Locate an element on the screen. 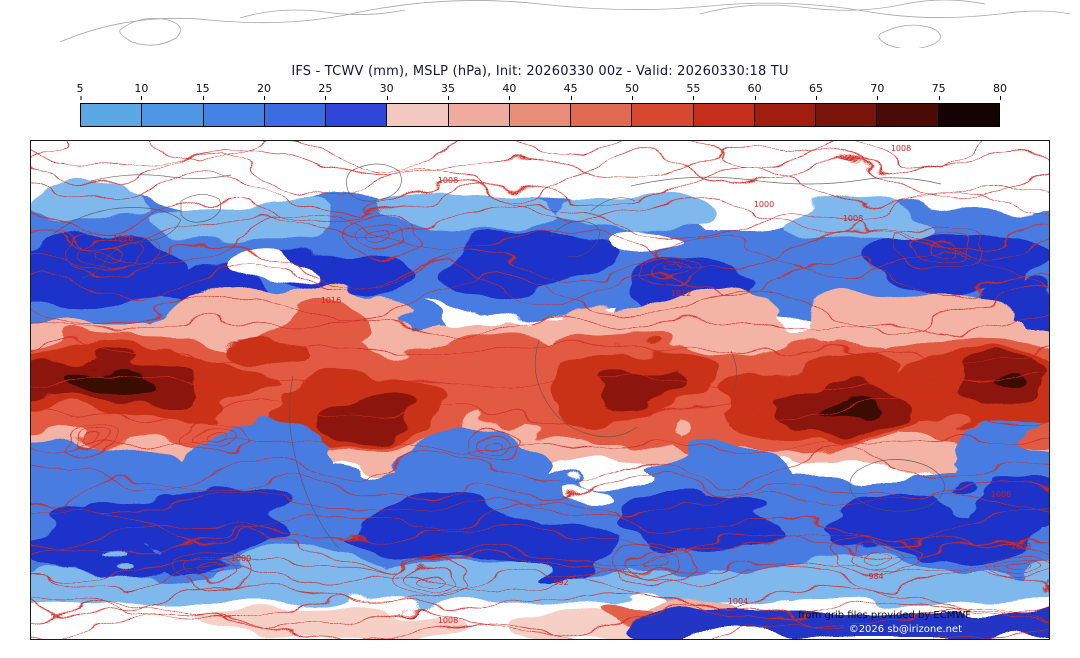 The height and width of the screenshot is (658, 1080). colorbar: 5 10 15 20 25 30 35 40 45 50 55 60 65 70 75 80 is located at coordinates (541, 104).